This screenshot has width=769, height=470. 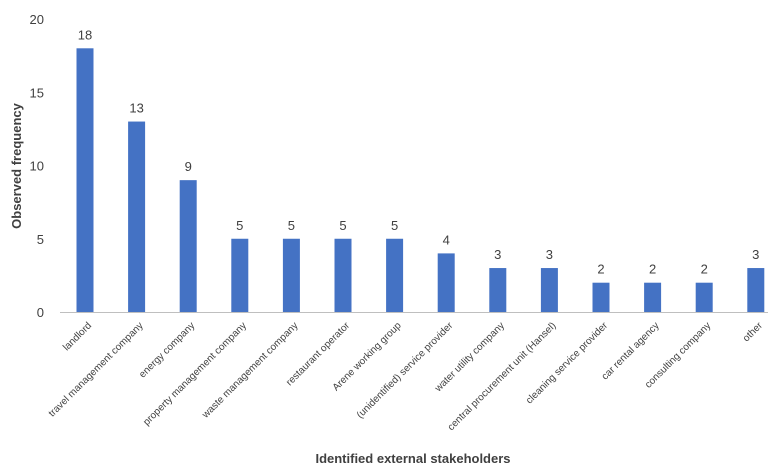 I want to click on x-axis-title: Identified external stakeholders, so click(x=412, y=458).